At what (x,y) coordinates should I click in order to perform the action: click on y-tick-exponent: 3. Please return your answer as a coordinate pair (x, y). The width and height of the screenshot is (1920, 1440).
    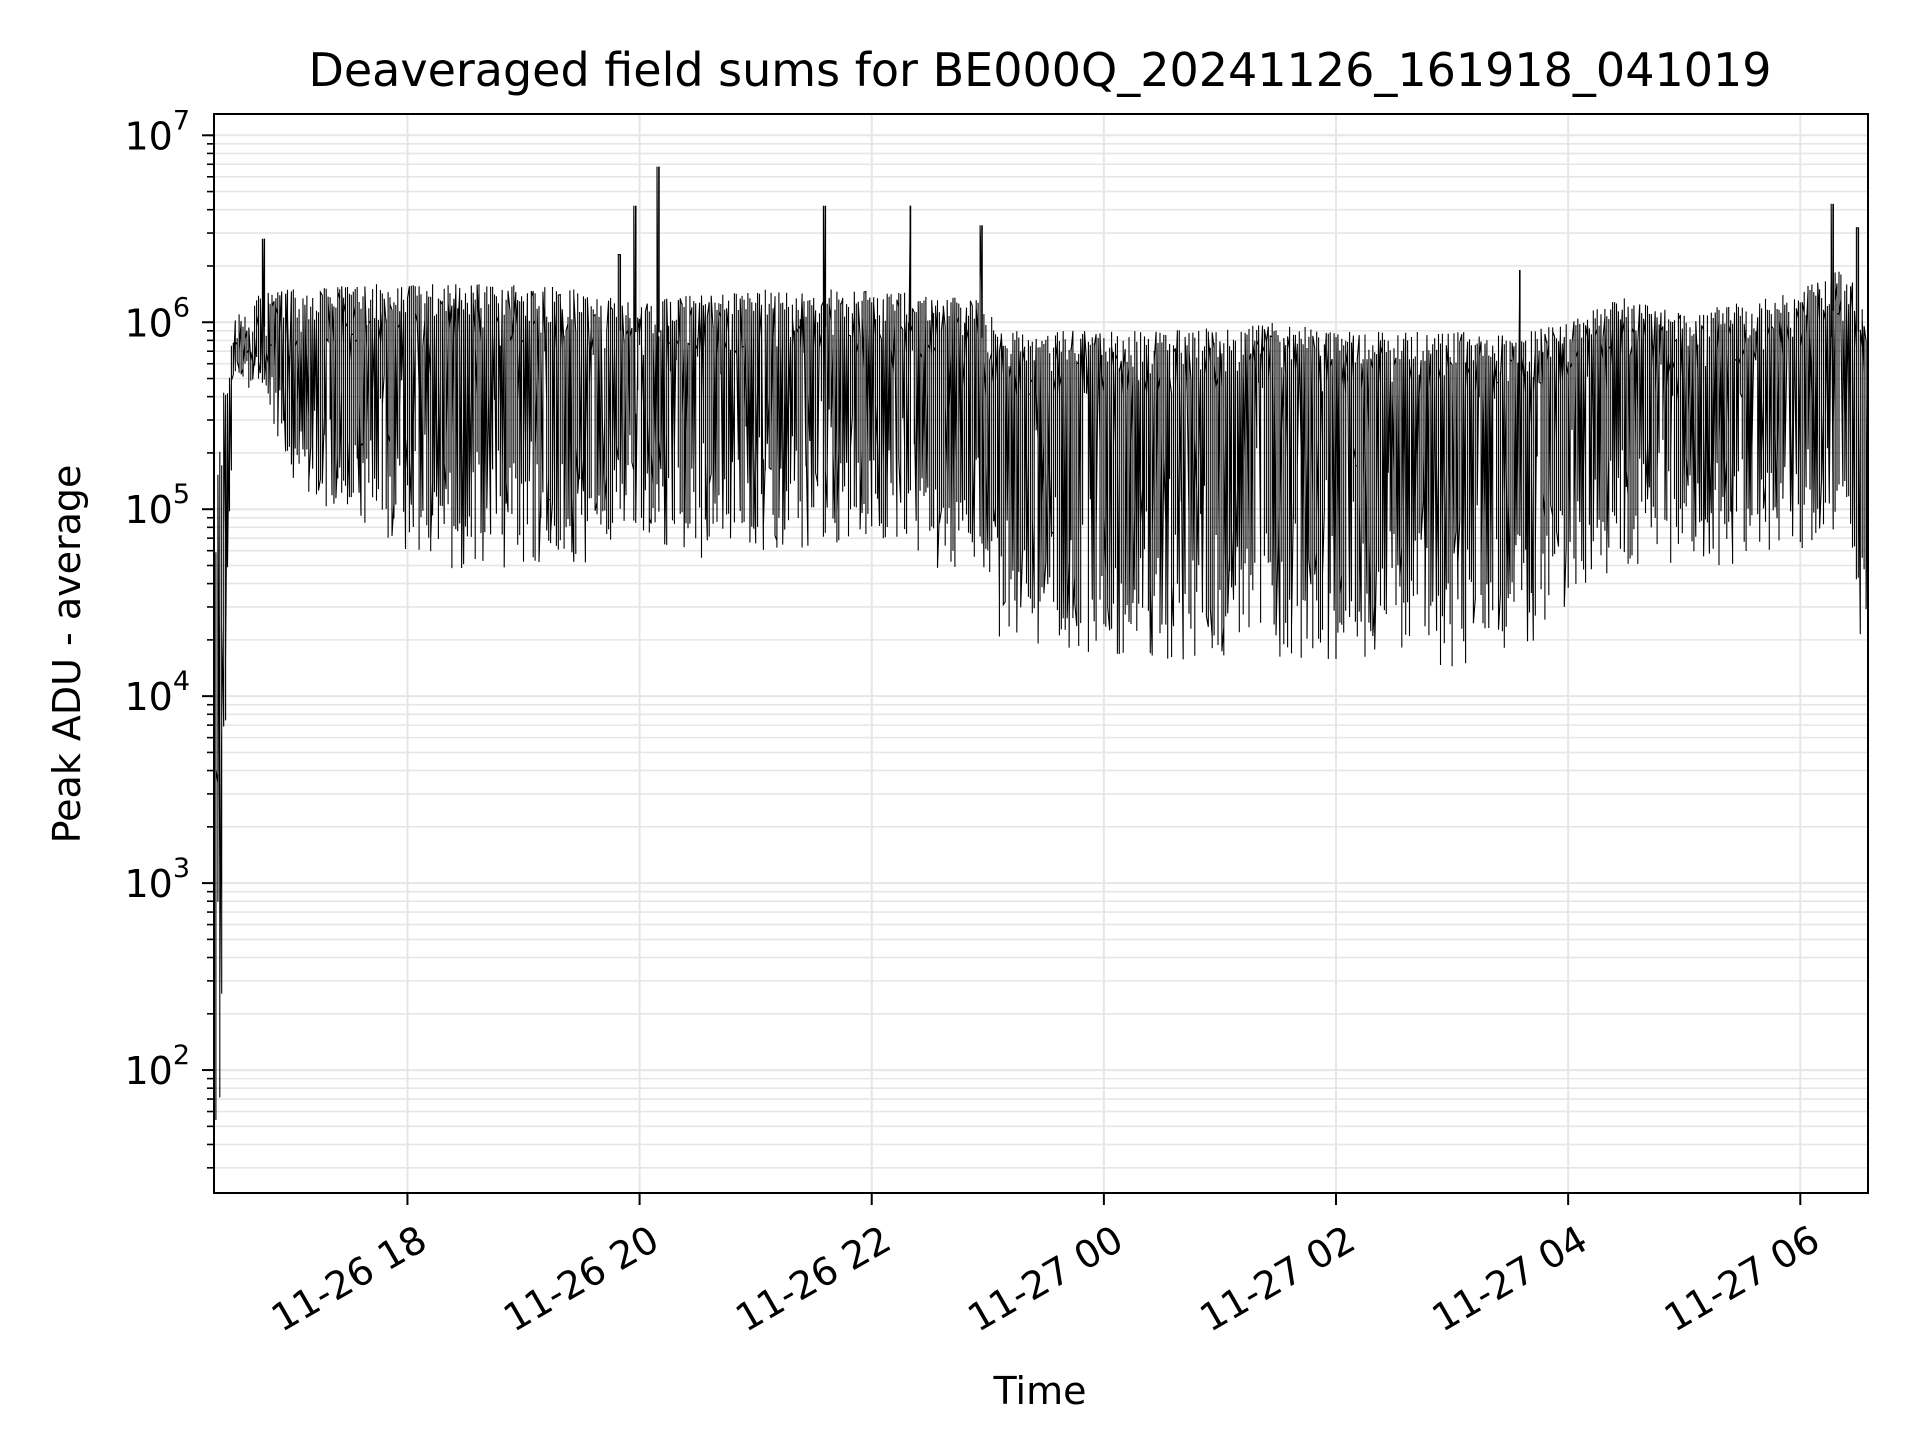
    Looking at the image, I should click on (181, 868).